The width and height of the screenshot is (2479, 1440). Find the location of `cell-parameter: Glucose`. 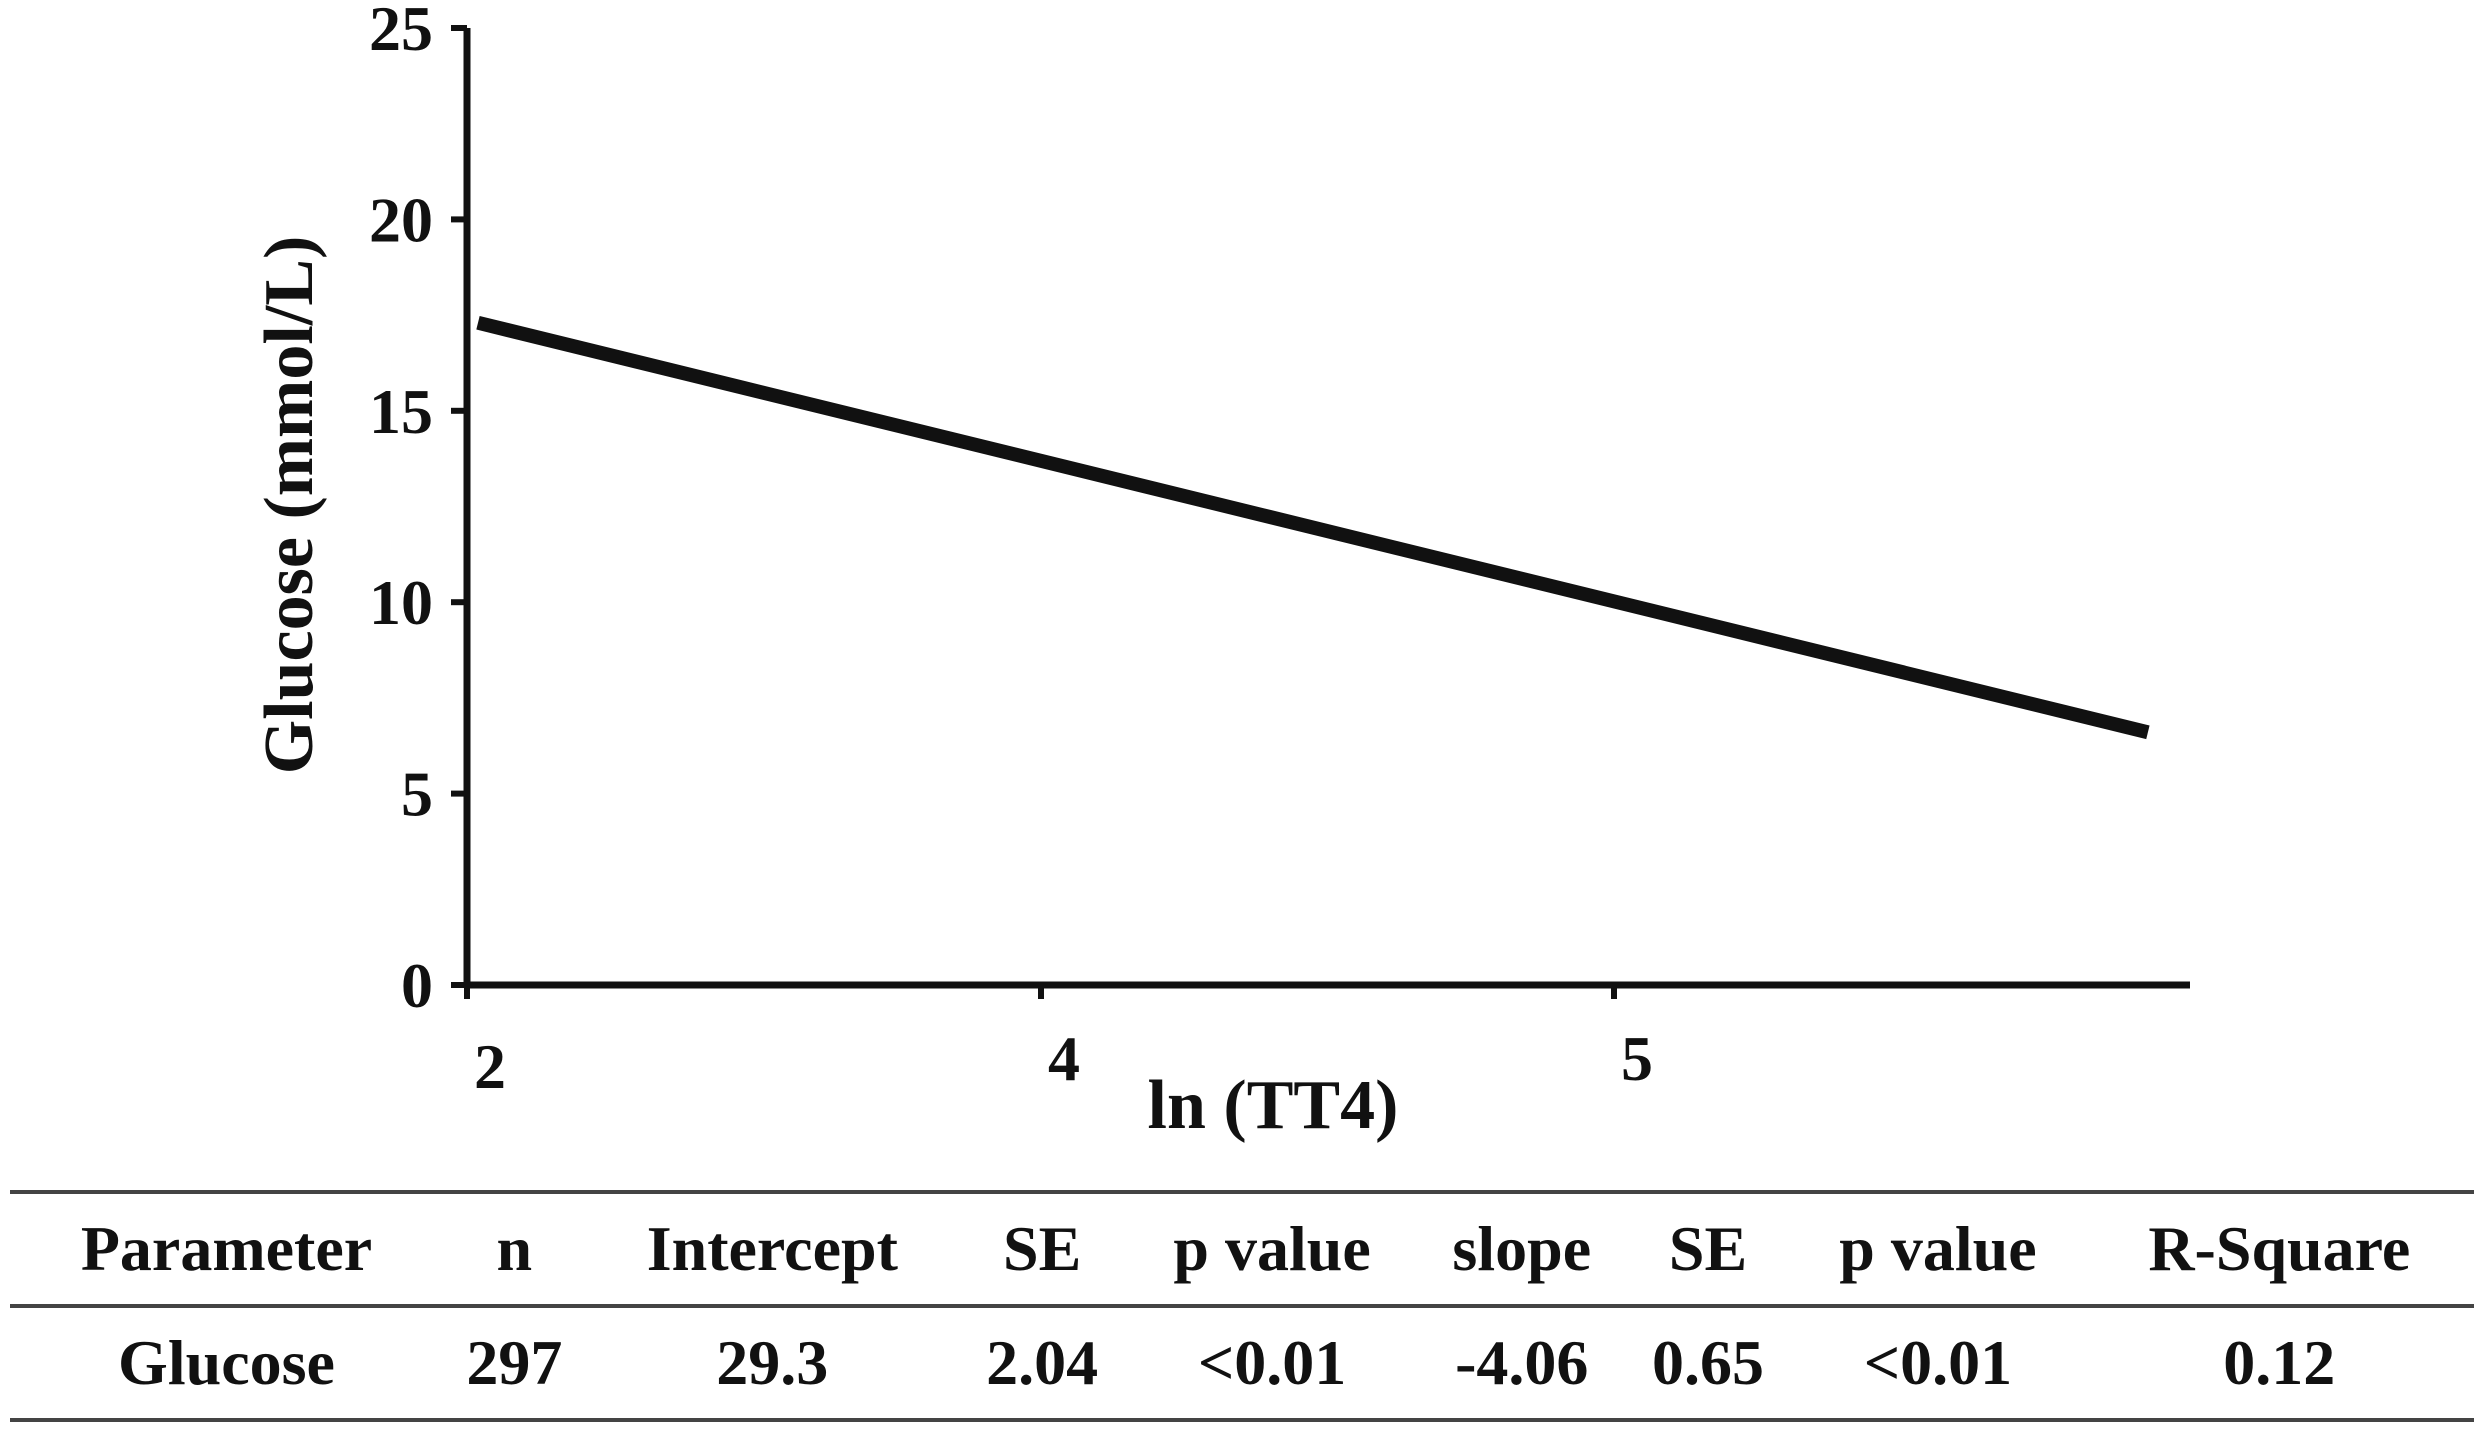

cell-parameter: Glucose is located at coordinates (226, 1362).